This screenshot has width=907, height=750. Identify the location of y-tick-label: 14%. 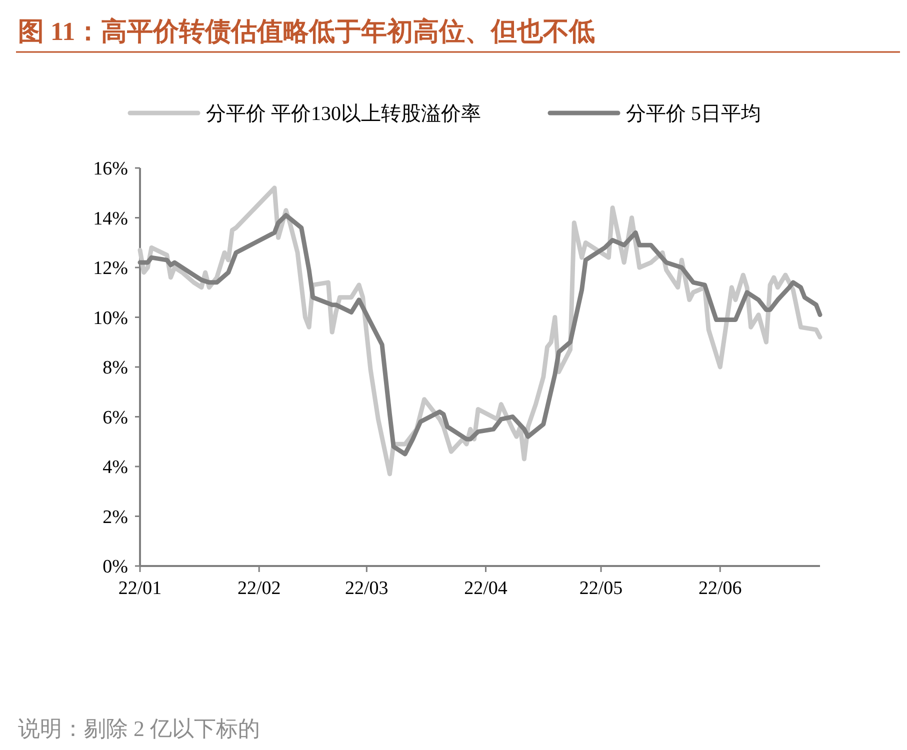
(110, 219).